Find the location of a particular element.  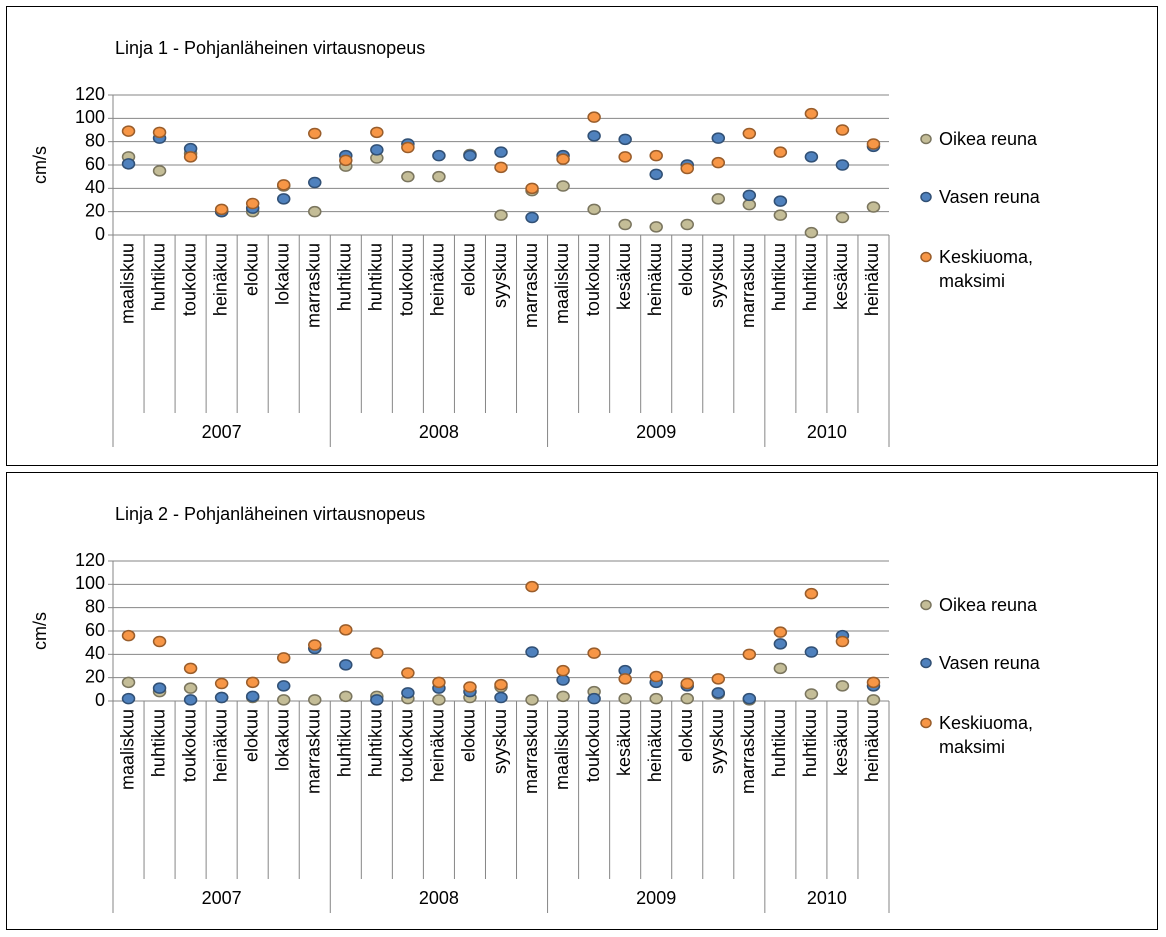

y-tick-label: 0 is located at coordinates (100, 700).